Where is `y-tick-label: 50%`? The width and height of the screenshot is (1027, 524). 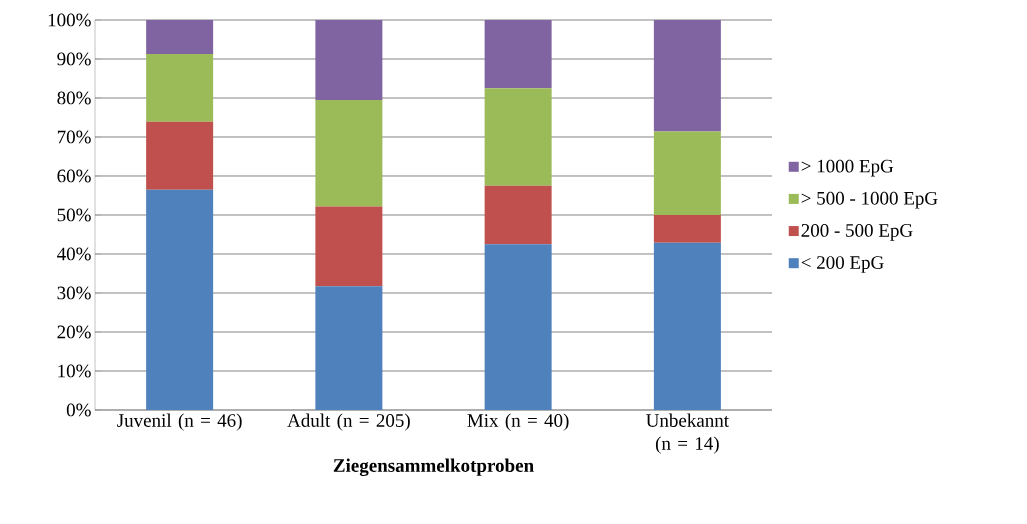 y-tick-label: 50% is located at coordinates (74, 215).